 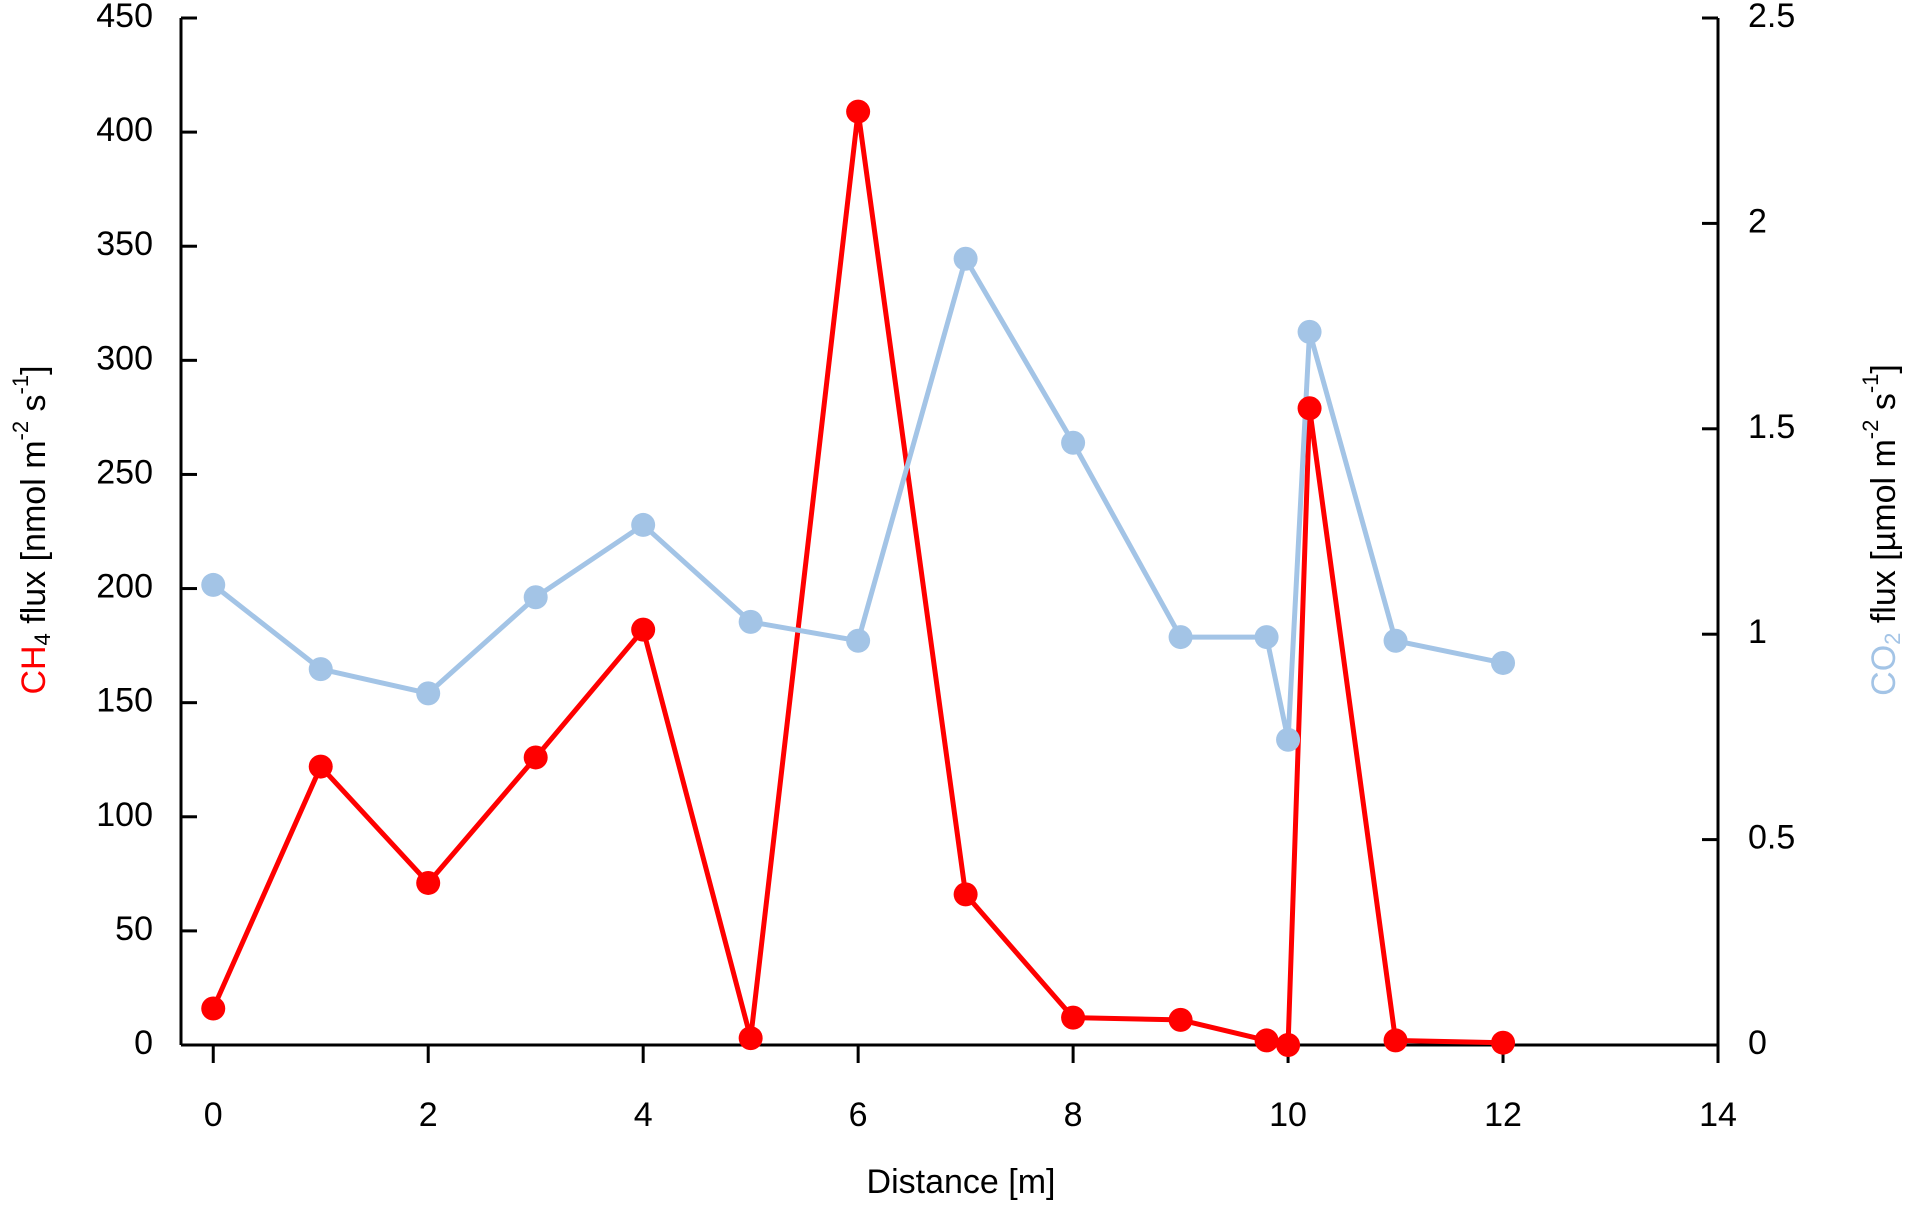 I want to click on y-label-part: s, so click(x=34, y=407).